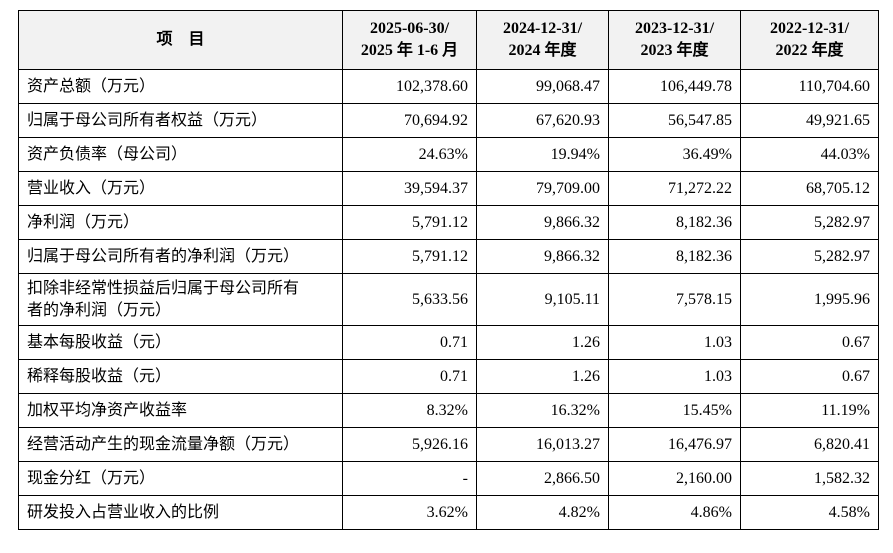 The height and width of the screenshot is (553, 893). What do you see at coordinates (163, 256) in the screenshot?
I see `cell-text: 归属于母公司所有者的净利润（万元）` at bounding box center [163, 256].